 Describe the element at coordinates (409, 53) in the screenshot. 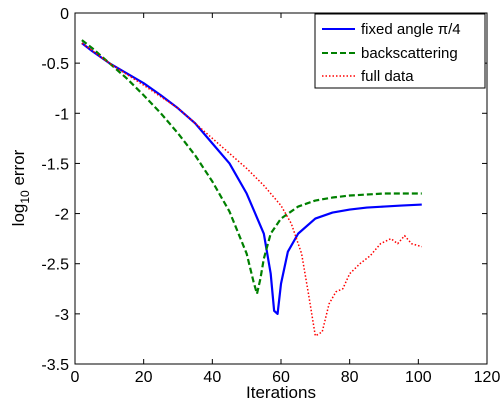

I see `legend-label-backscattering: backscattering` at that location.